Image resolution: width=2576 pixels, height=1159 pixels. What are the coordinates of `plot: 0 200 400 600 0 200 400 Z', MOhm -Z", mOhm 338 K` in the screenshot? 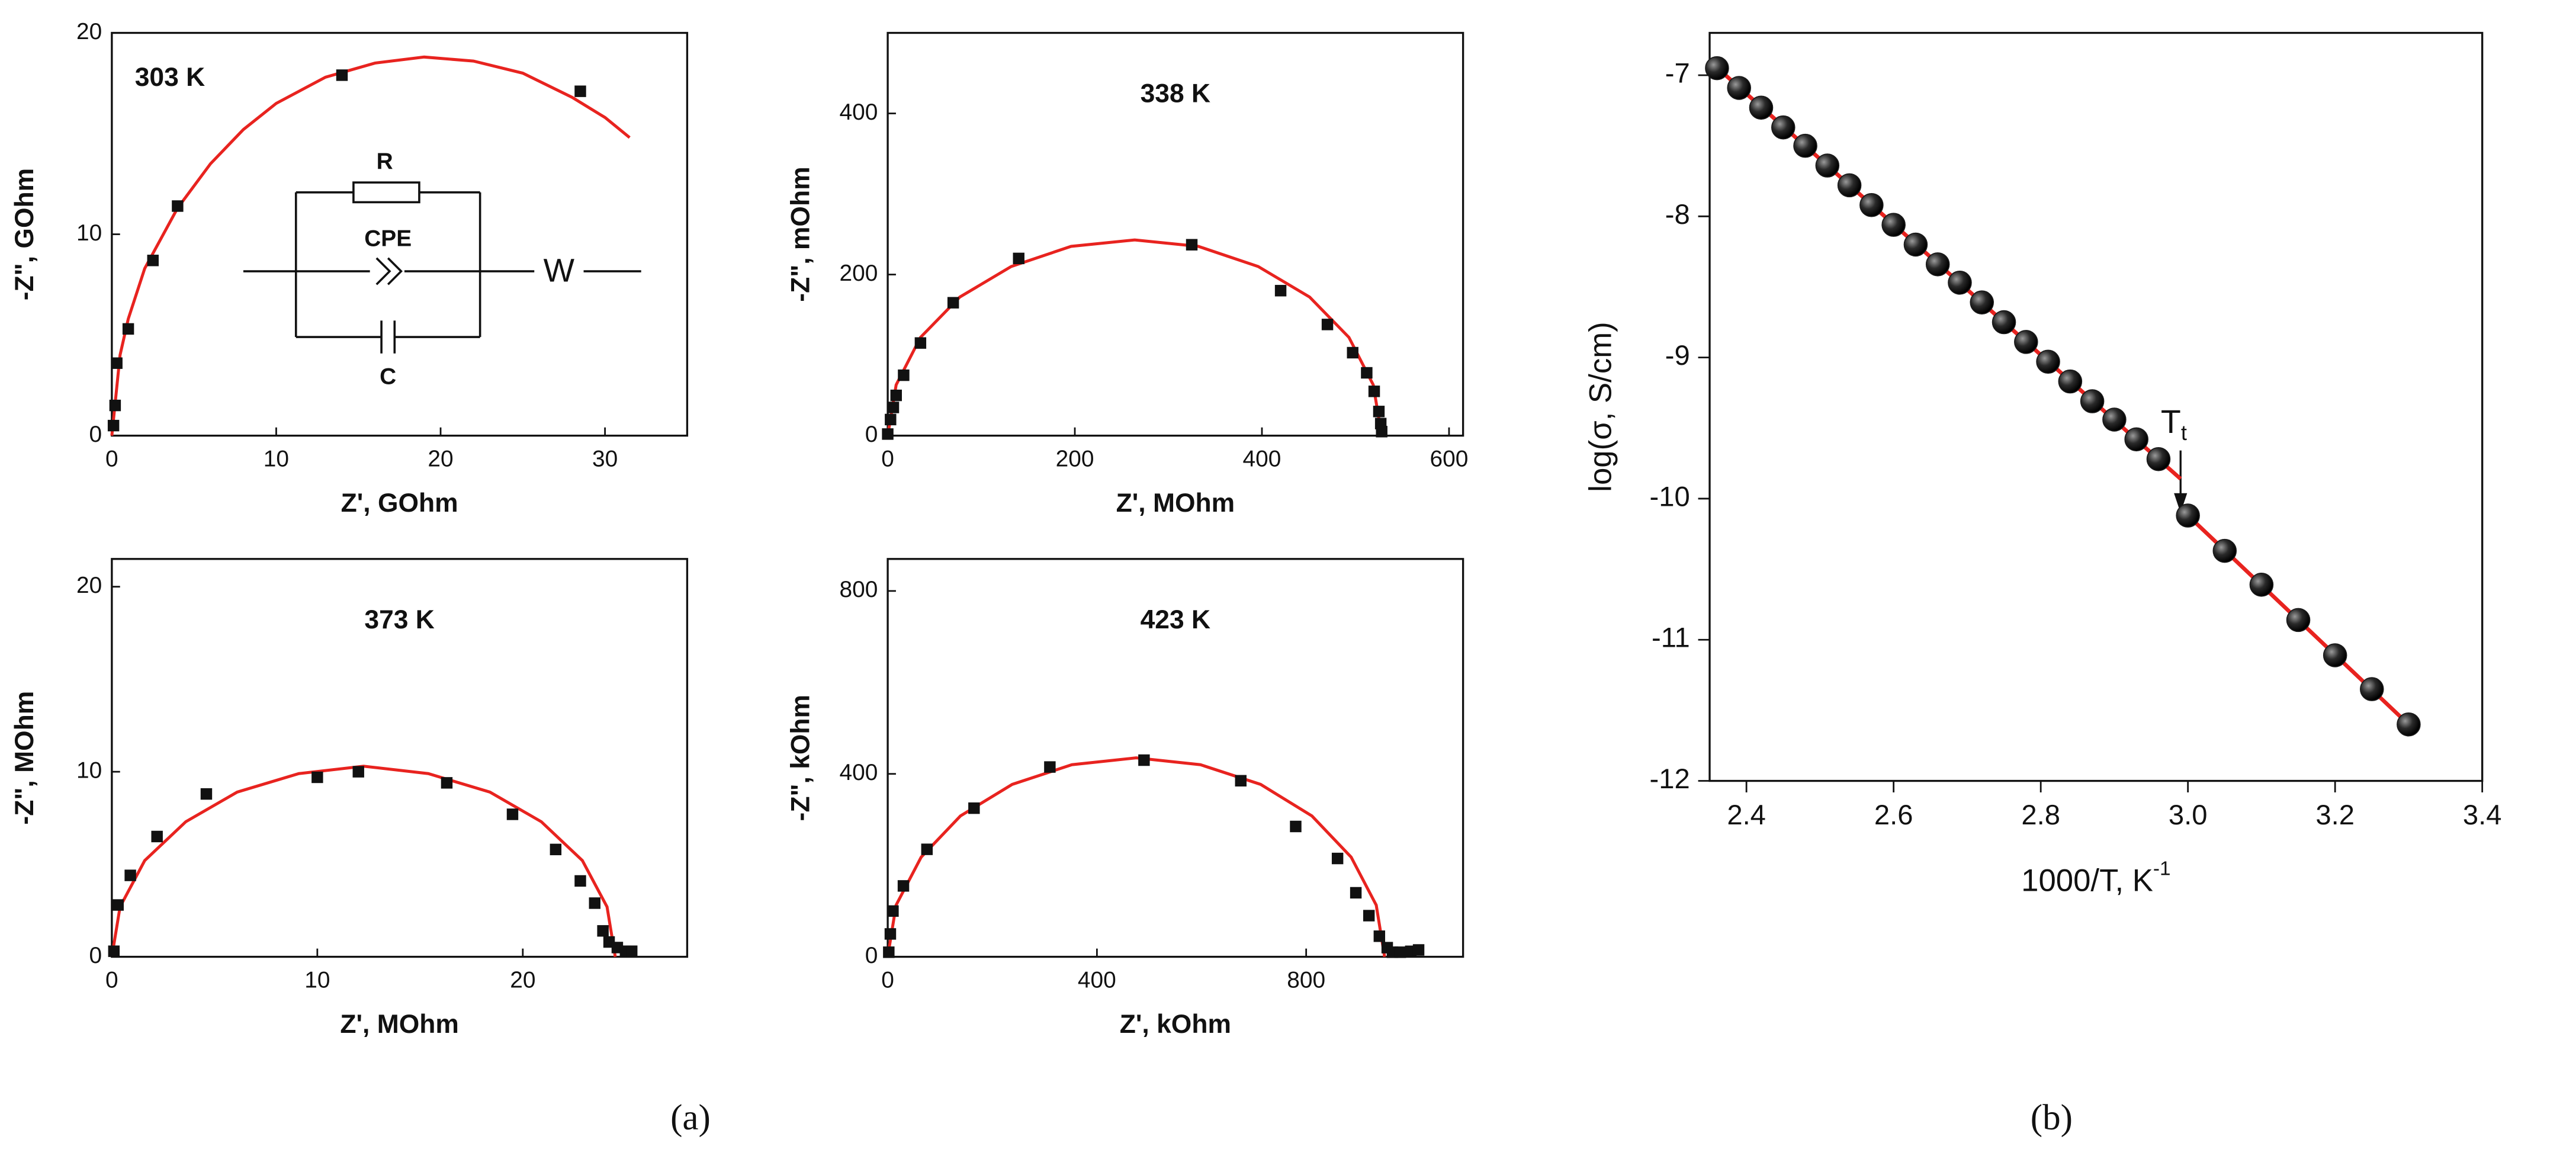 It's located at (1127, 274).